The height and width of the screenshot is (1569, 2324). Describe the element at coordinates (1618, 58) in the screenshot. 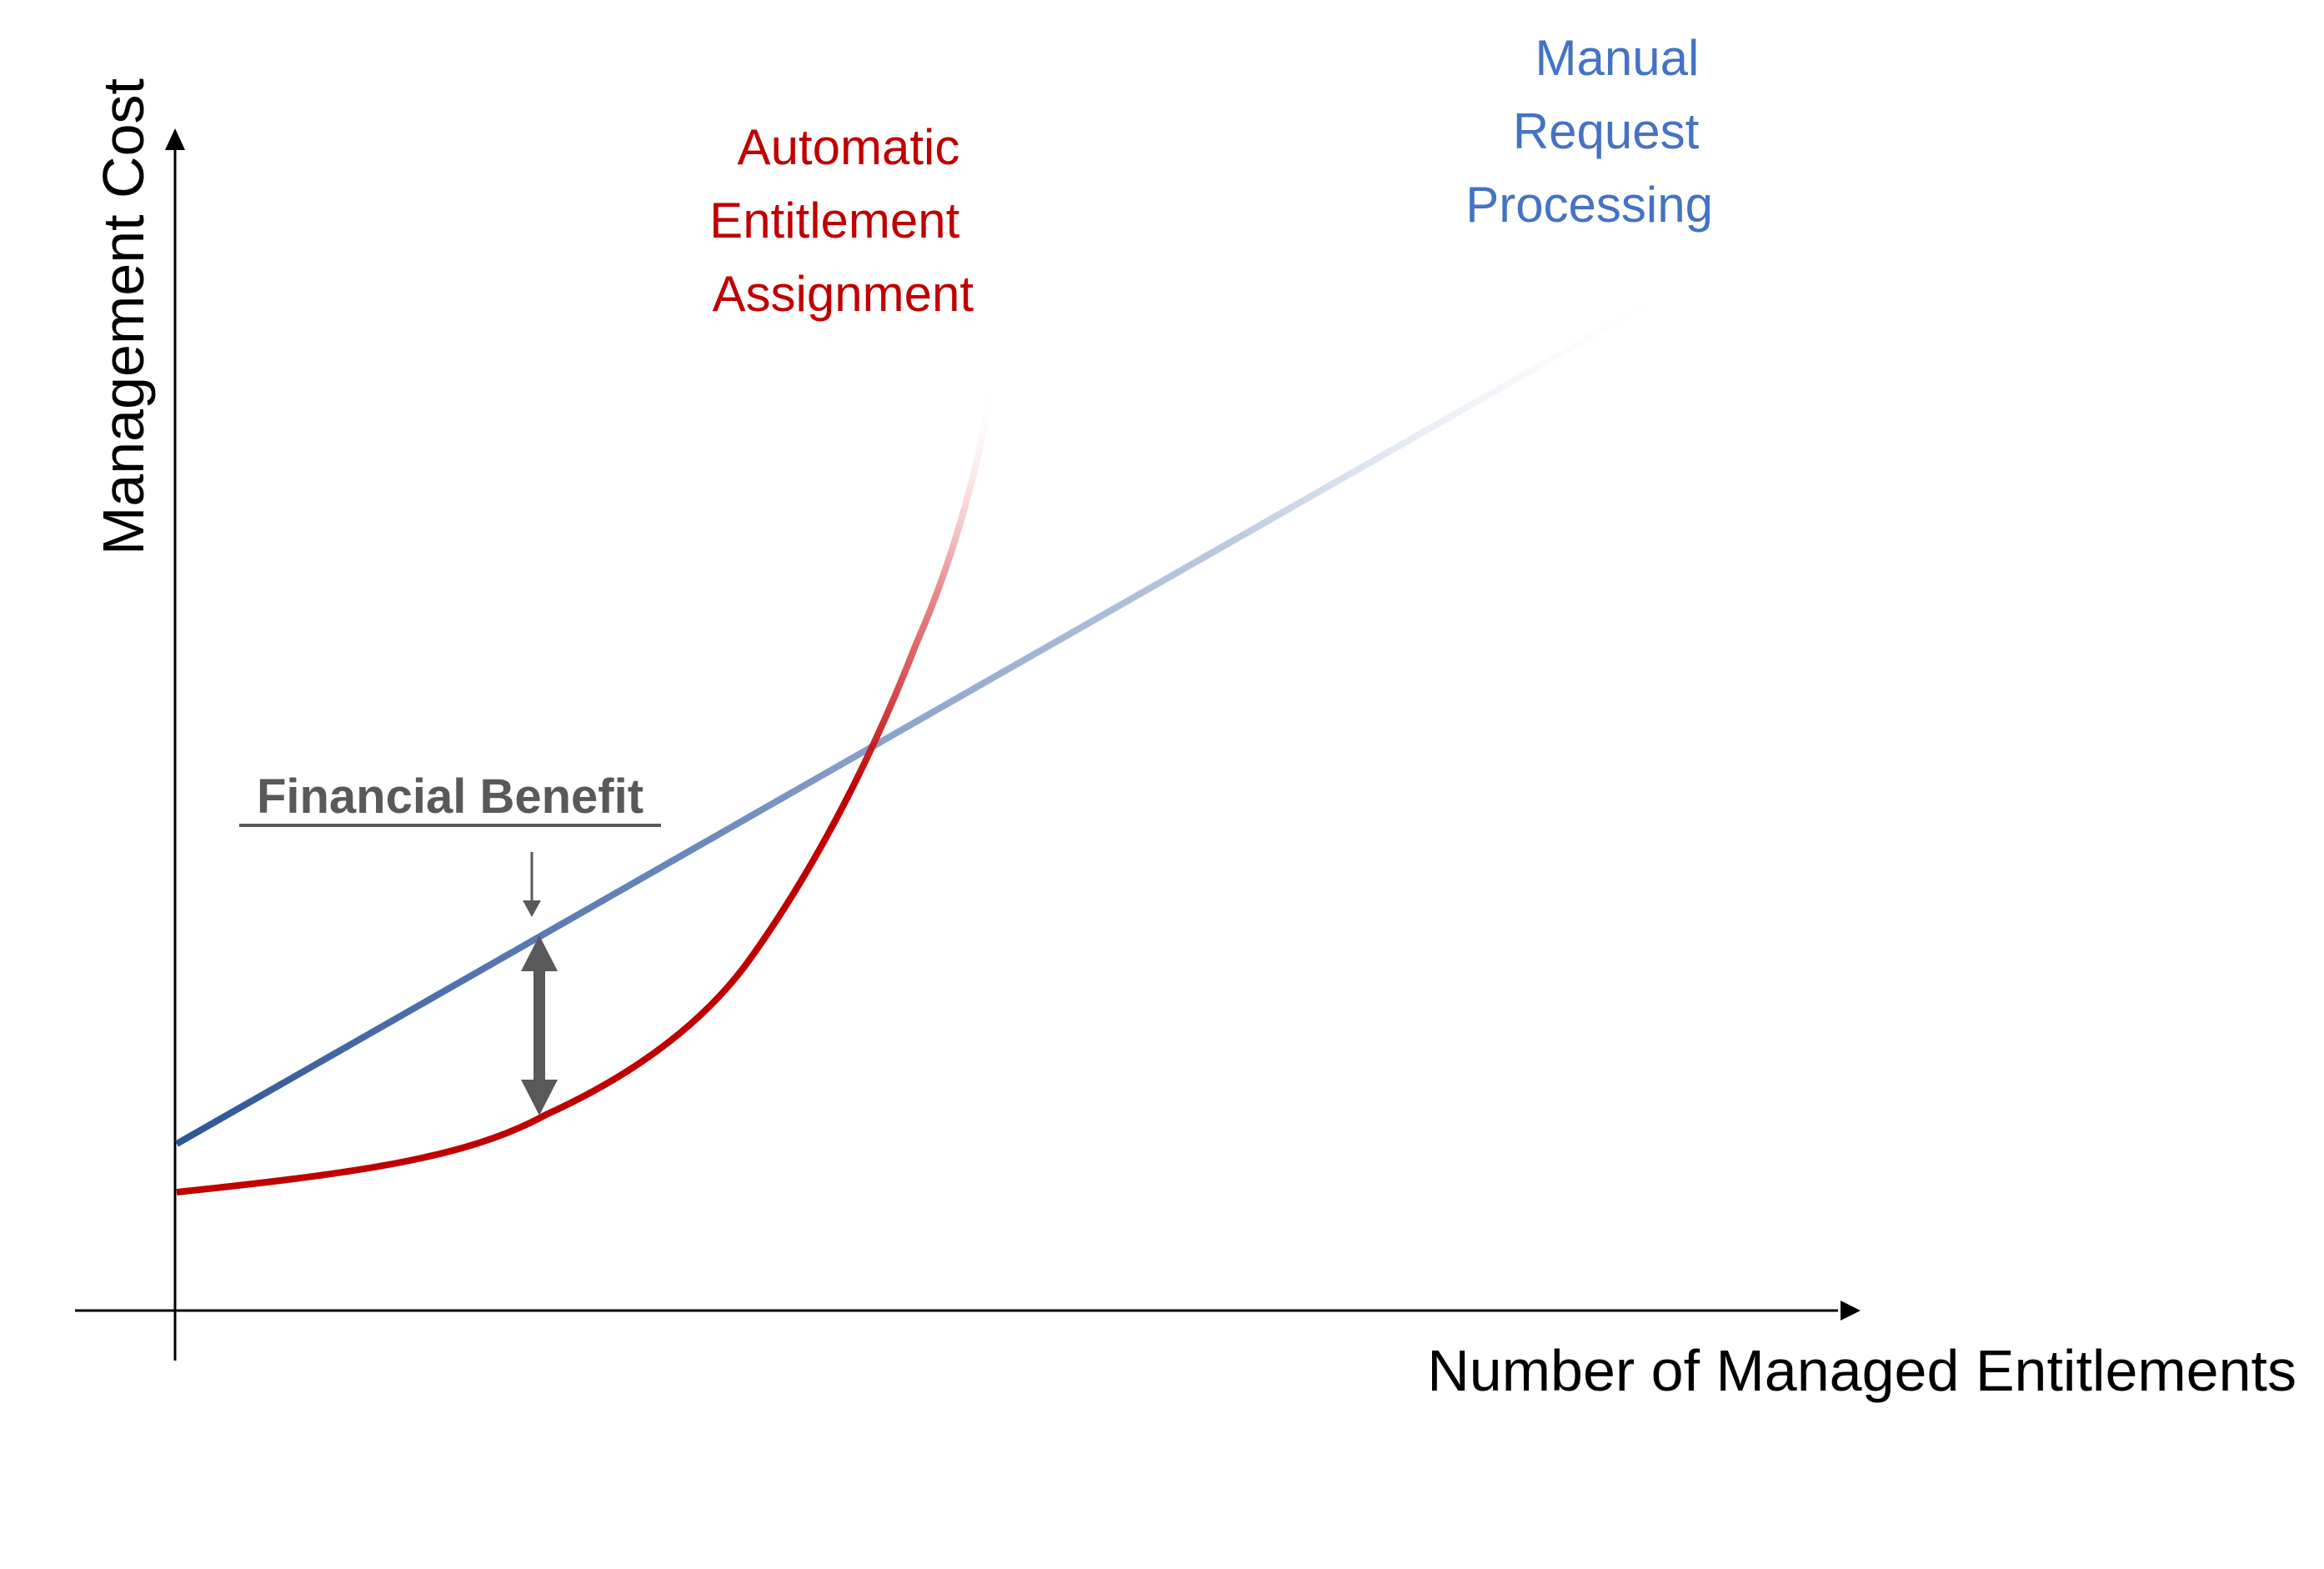

I see `manual-label-line-1: Manual` at that location.